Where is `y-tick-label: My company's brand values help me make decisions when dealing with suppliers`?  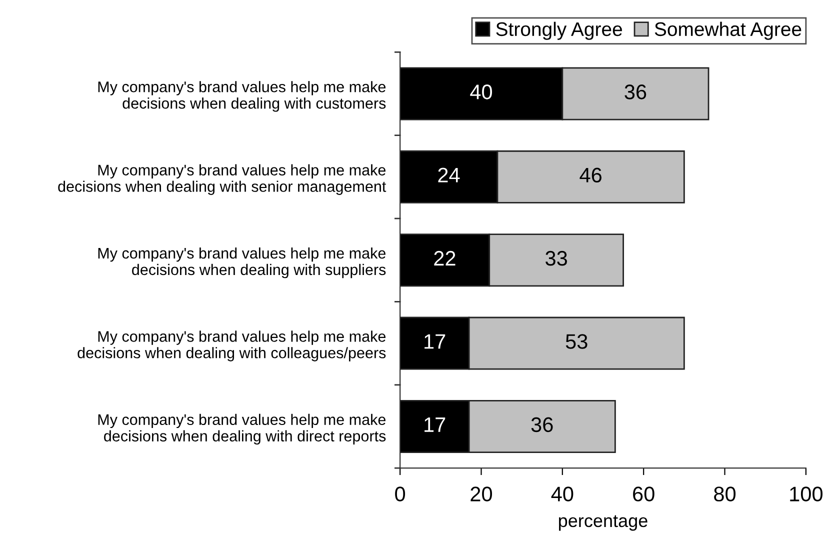 y-tick-label: My company's brand values help me make decisions when dealing with suppliers is located at coordinates (242, 262).